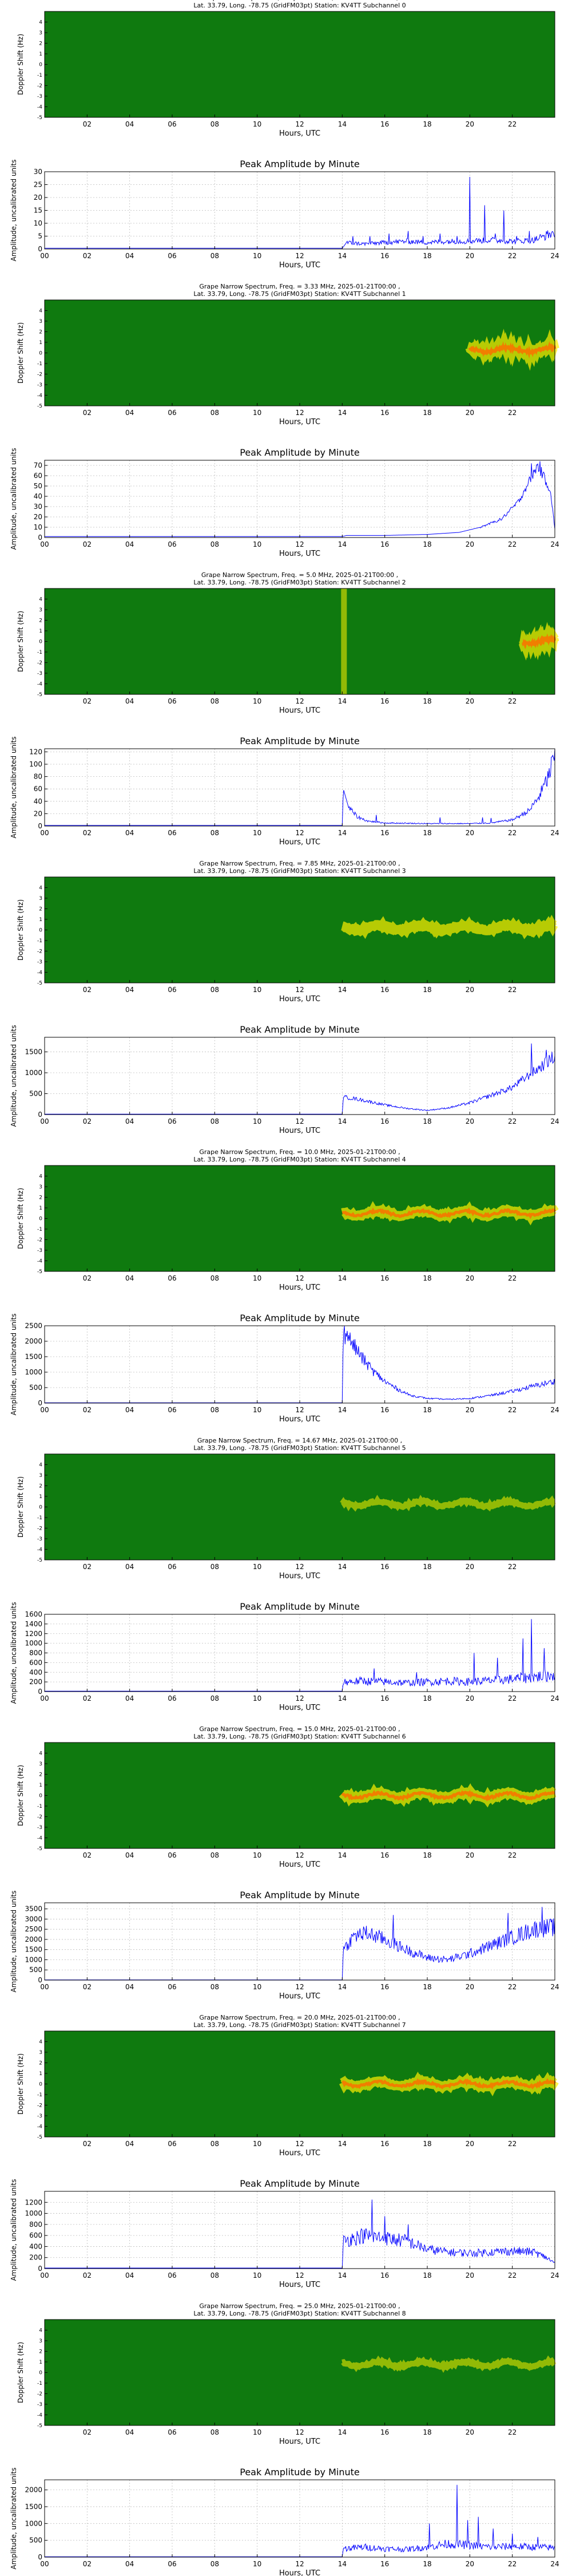 This screenshot has width=572, height=2576. Describe the element at coordinates (300, 64) in the screenshot. I see `spectrogram-background` at that location.